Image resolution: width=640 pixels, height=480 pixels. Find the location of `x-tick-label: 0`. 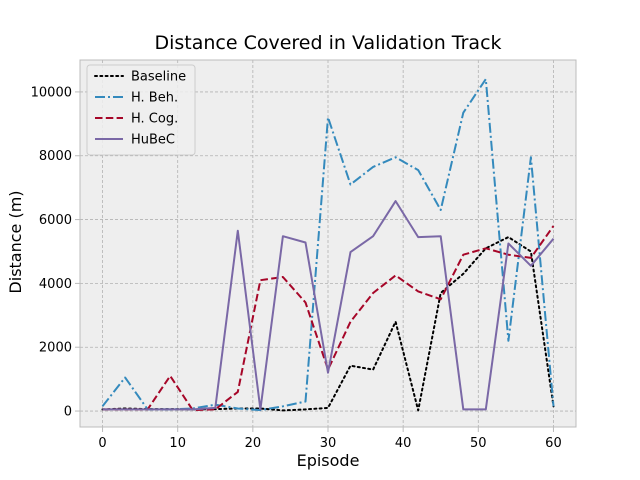

x-tick-label: 0 is located at coordinates (102, 443).